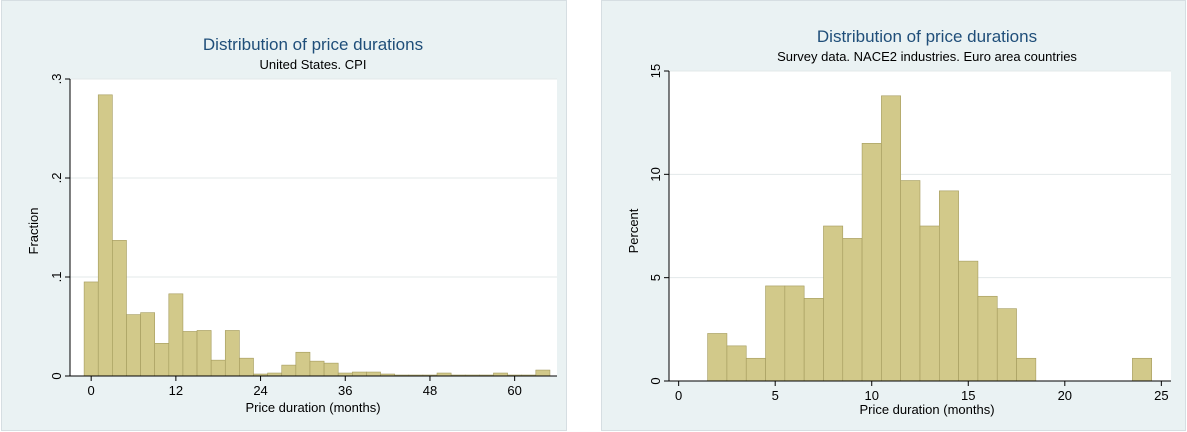 The width and height of the screenshot is (1187, 432). I want to click on x-tick-label: 36, so click(345, 390).